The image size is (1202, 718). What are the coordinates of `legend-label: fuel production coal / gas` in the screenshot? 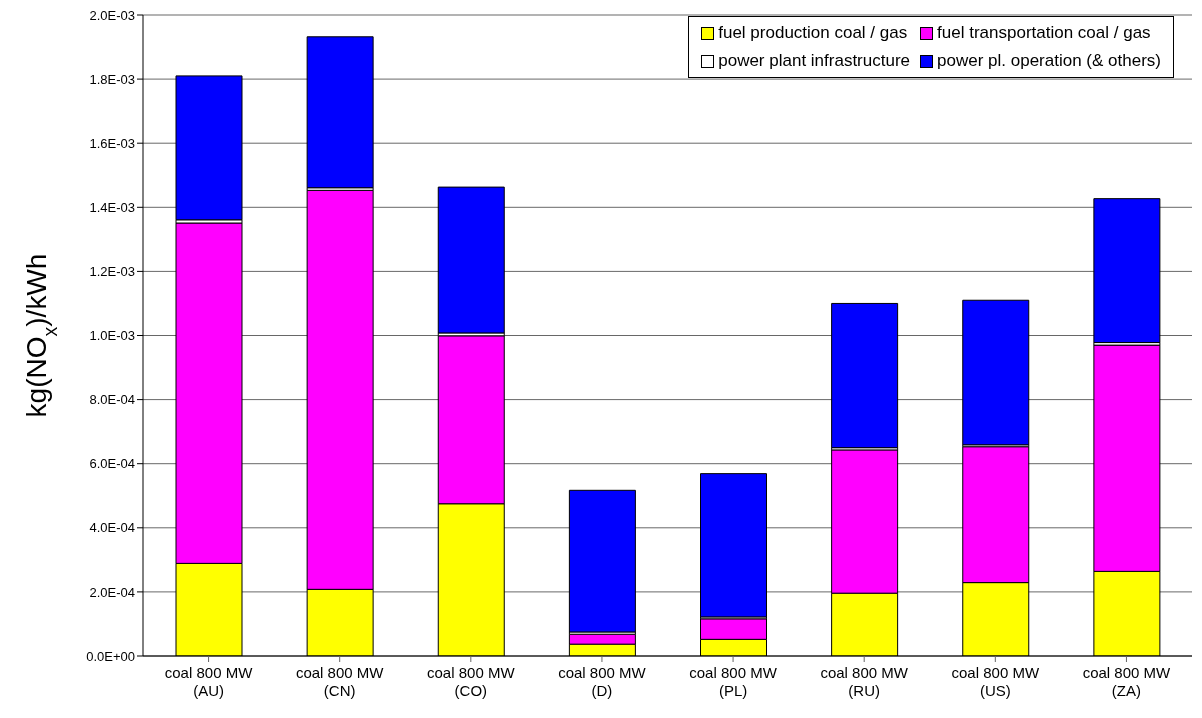 It's located at (813, 33).